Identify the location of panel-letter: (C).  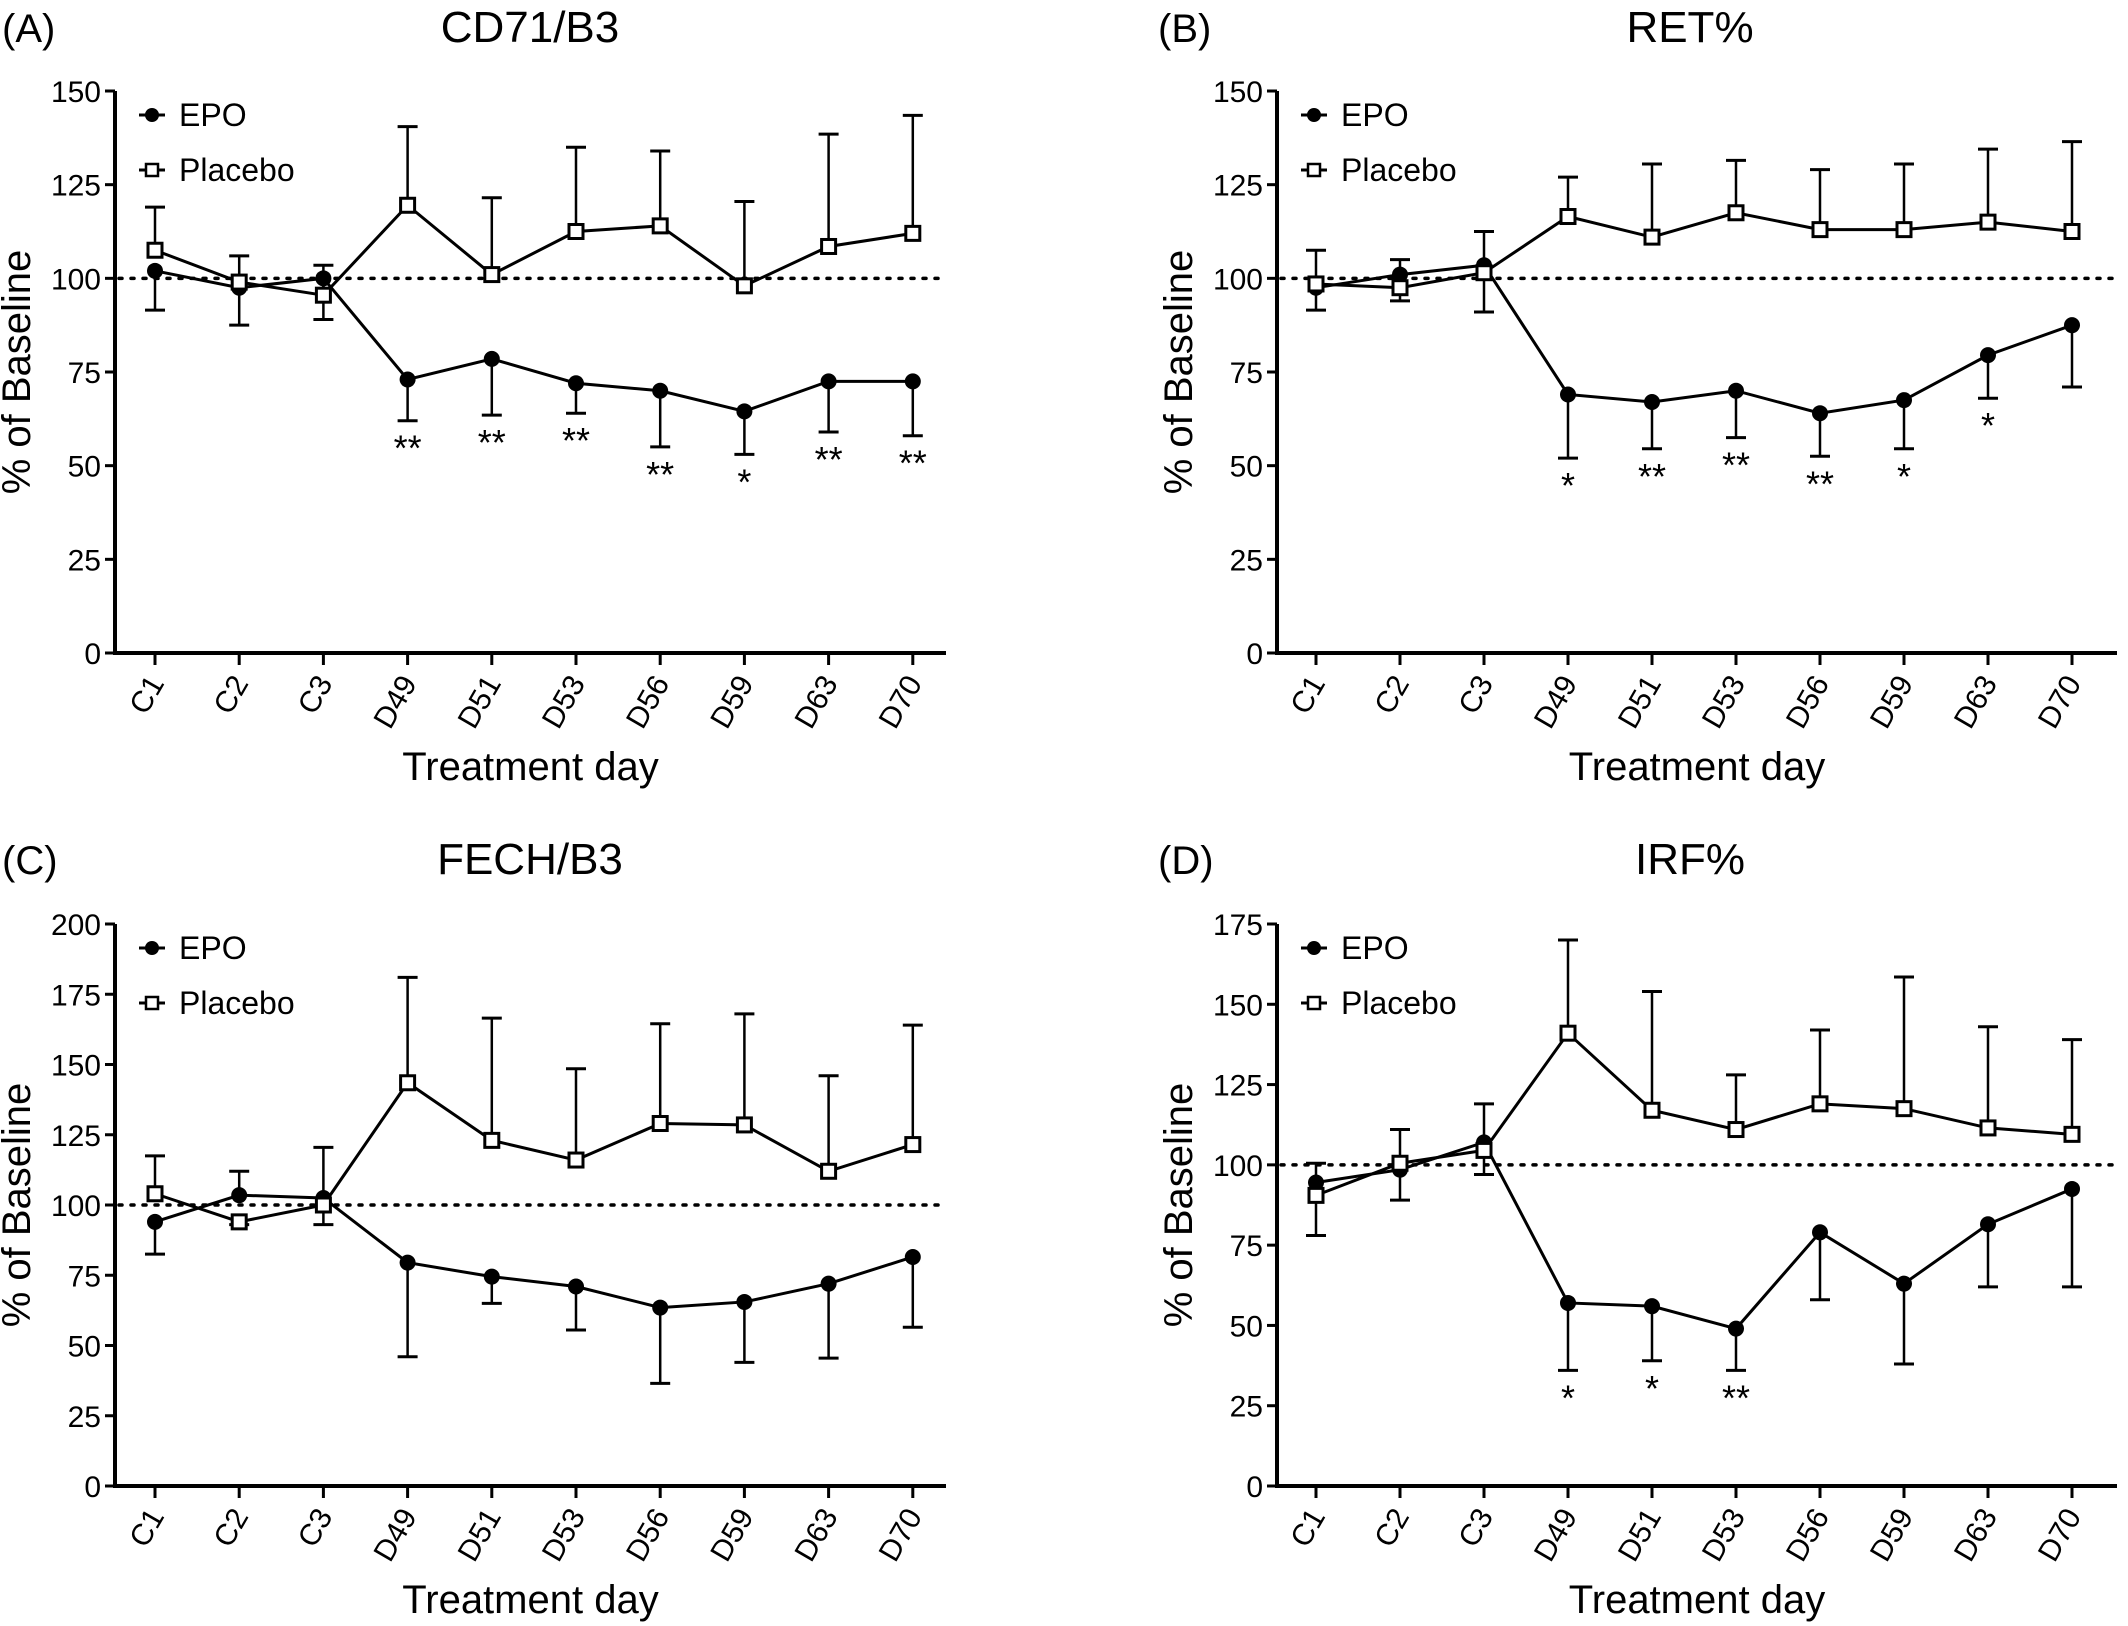
(30, 861).